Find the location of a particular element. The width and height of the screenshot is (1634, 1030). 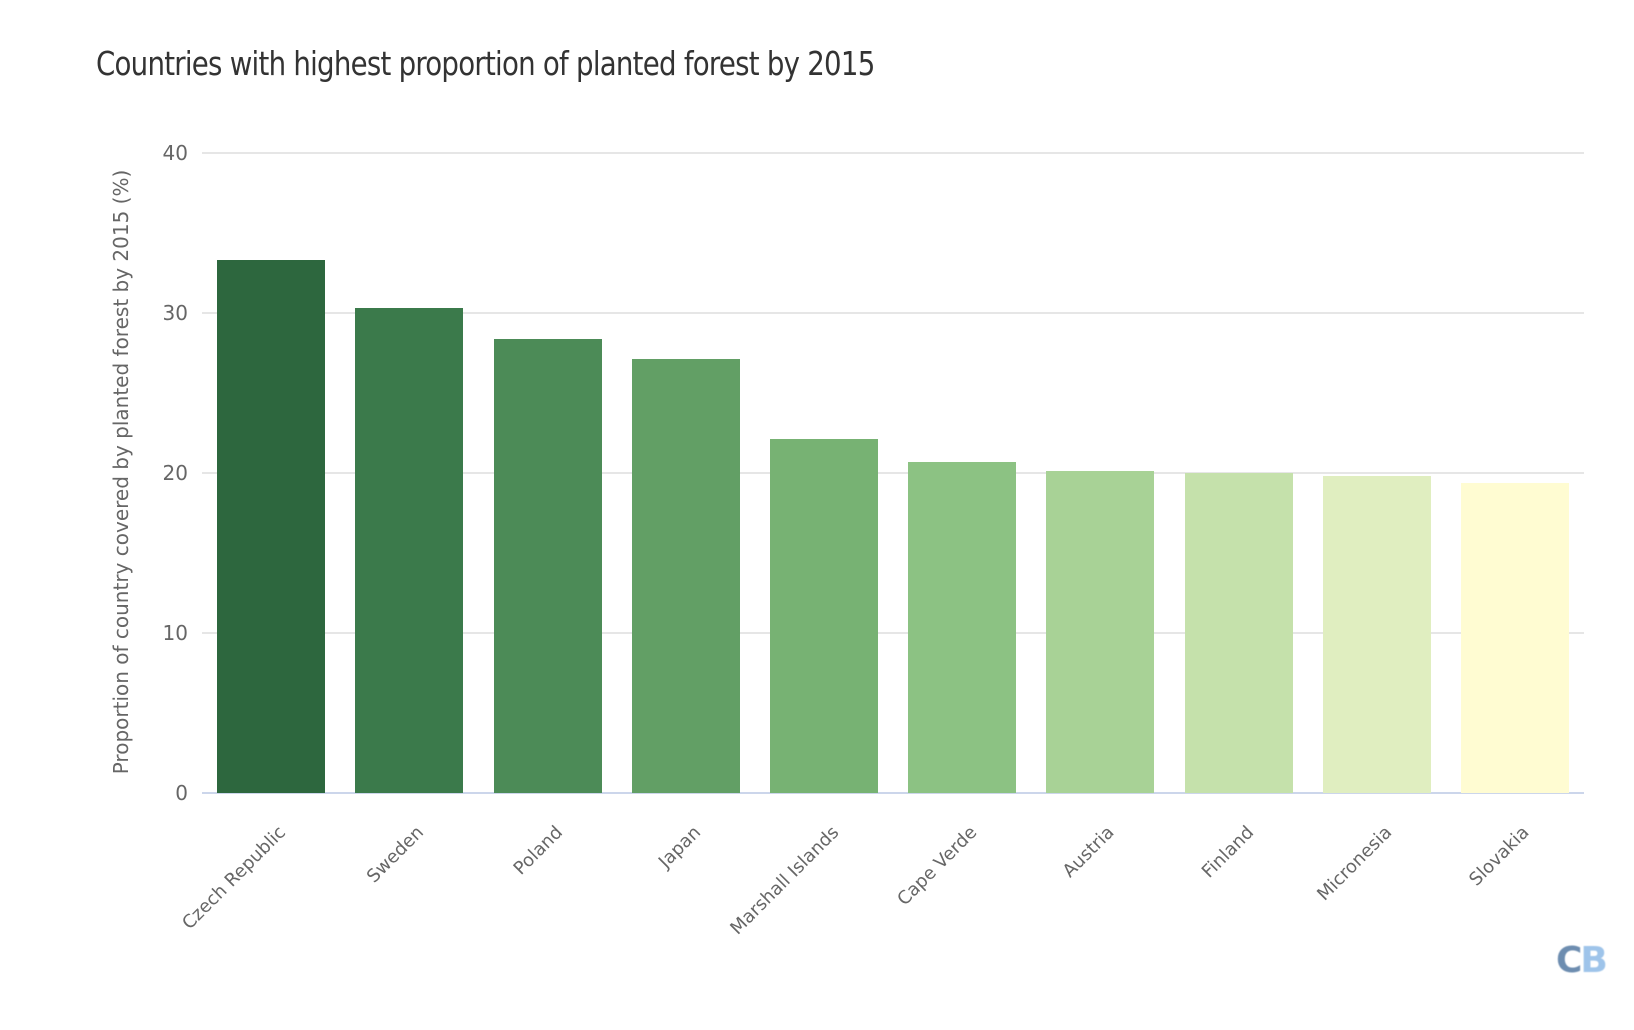

bar-micronesia is located at coordinates (1376, 634).